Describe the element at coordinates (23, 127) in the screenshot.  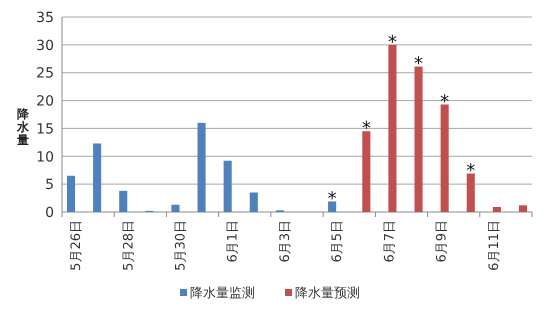
I see `y-axis-title: 降水量` at that location.